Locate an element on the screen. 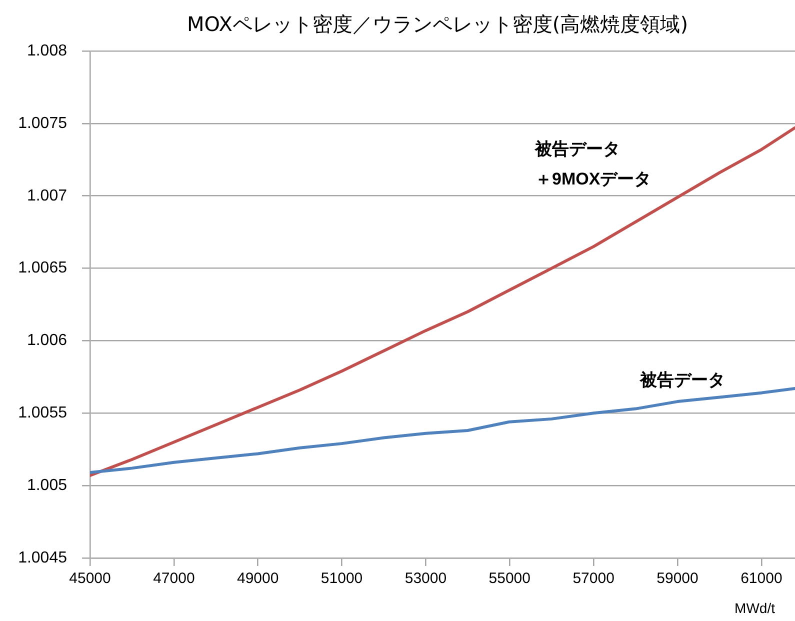 Image resolution: width=795 pixels, height=621 pixels. x-tick-label: 61000 is located at coordinates (761, 579).